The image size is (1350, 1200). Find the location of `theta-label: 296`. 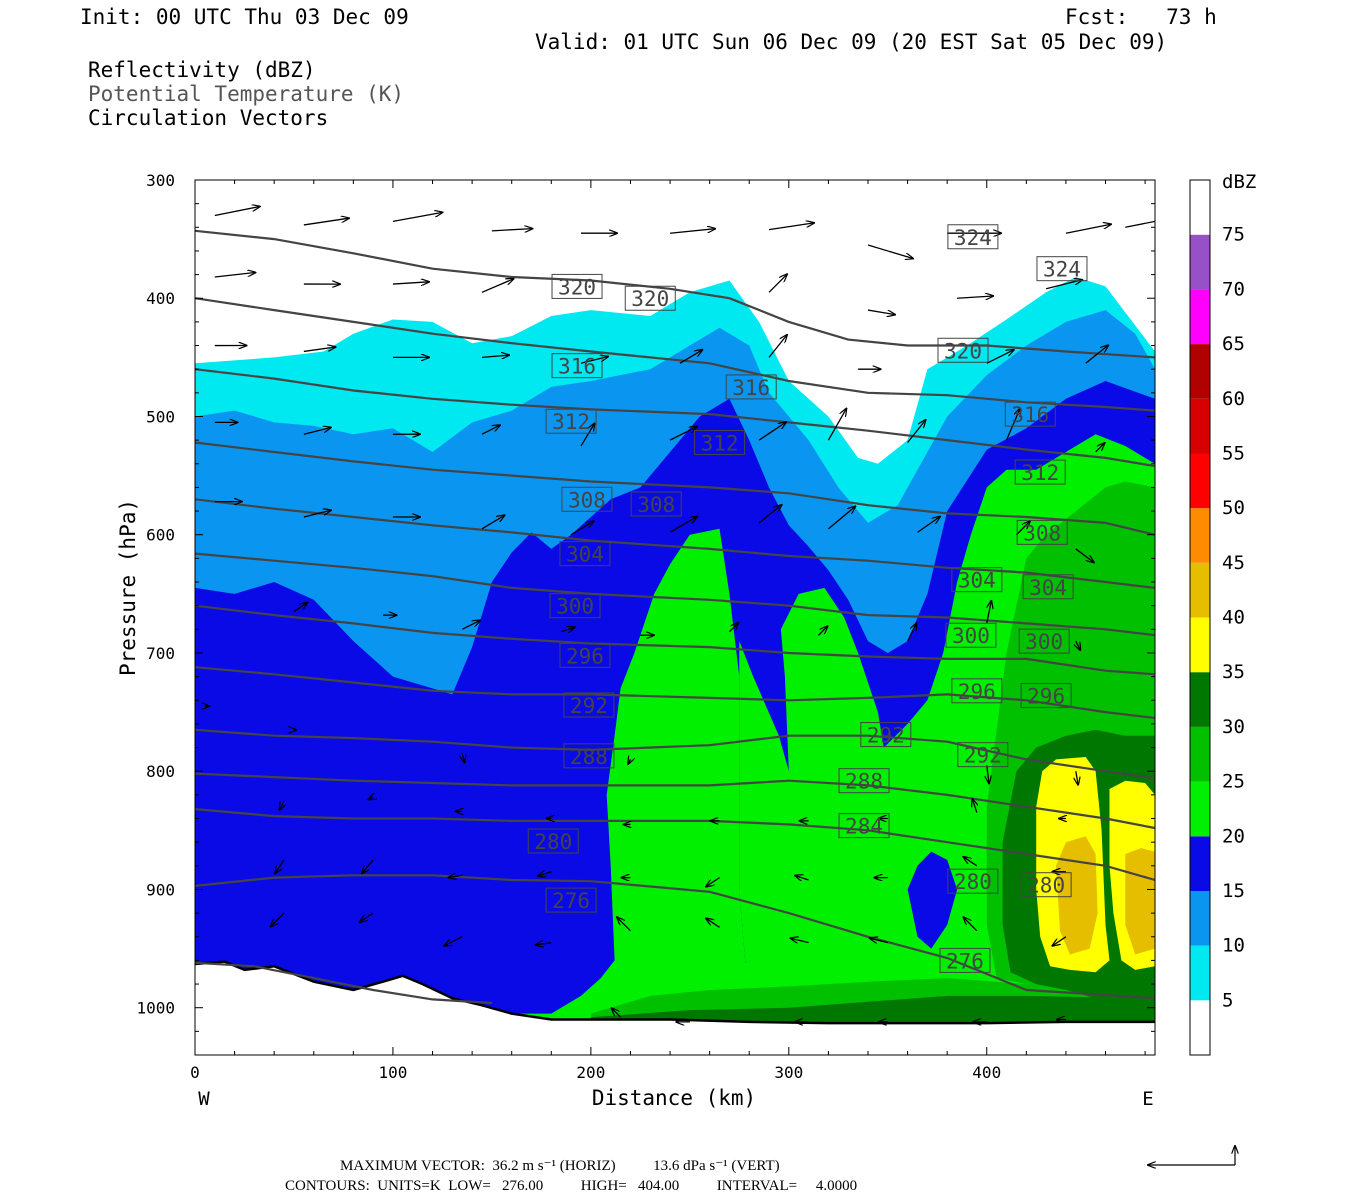

theta-label: 296 is located at coordinates (585, 655).